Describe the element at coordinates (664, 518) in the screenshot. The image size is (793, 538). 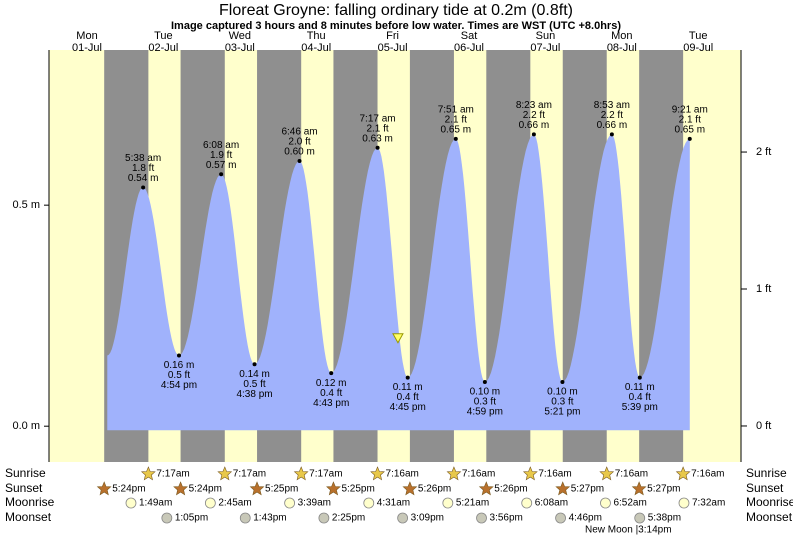
I see `row-time: 5:38pm` at that location.